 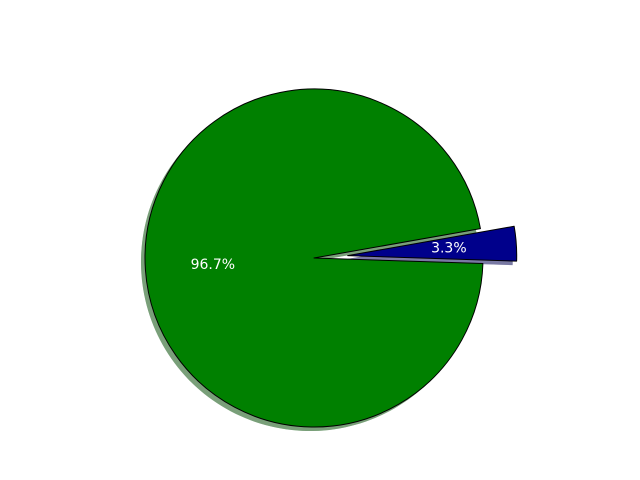 I want to click on pie-labels: 96.7% 3.3%, so click(x=329, y=256).